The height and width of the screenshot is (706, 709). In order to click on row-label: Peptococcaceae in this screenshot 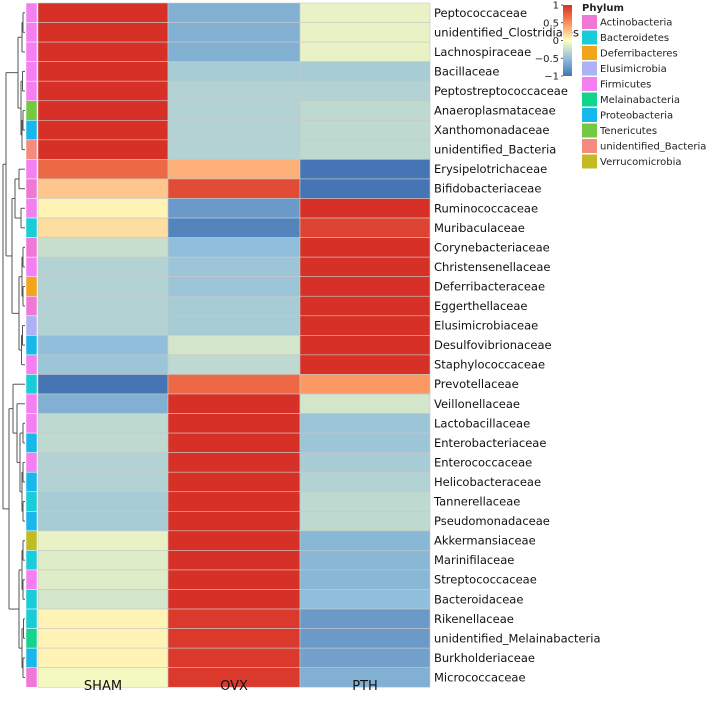, I will do `click(480, 13)`.